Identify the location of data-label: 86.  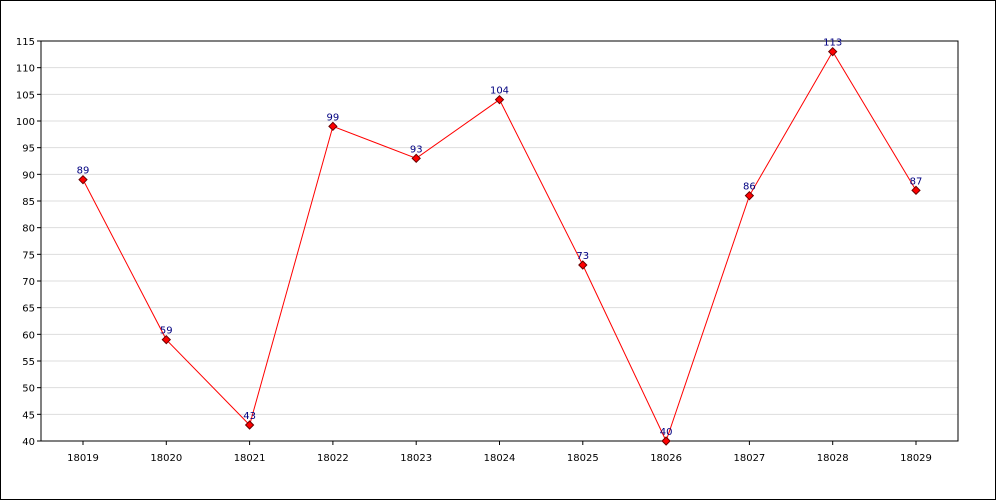
(749, 187).